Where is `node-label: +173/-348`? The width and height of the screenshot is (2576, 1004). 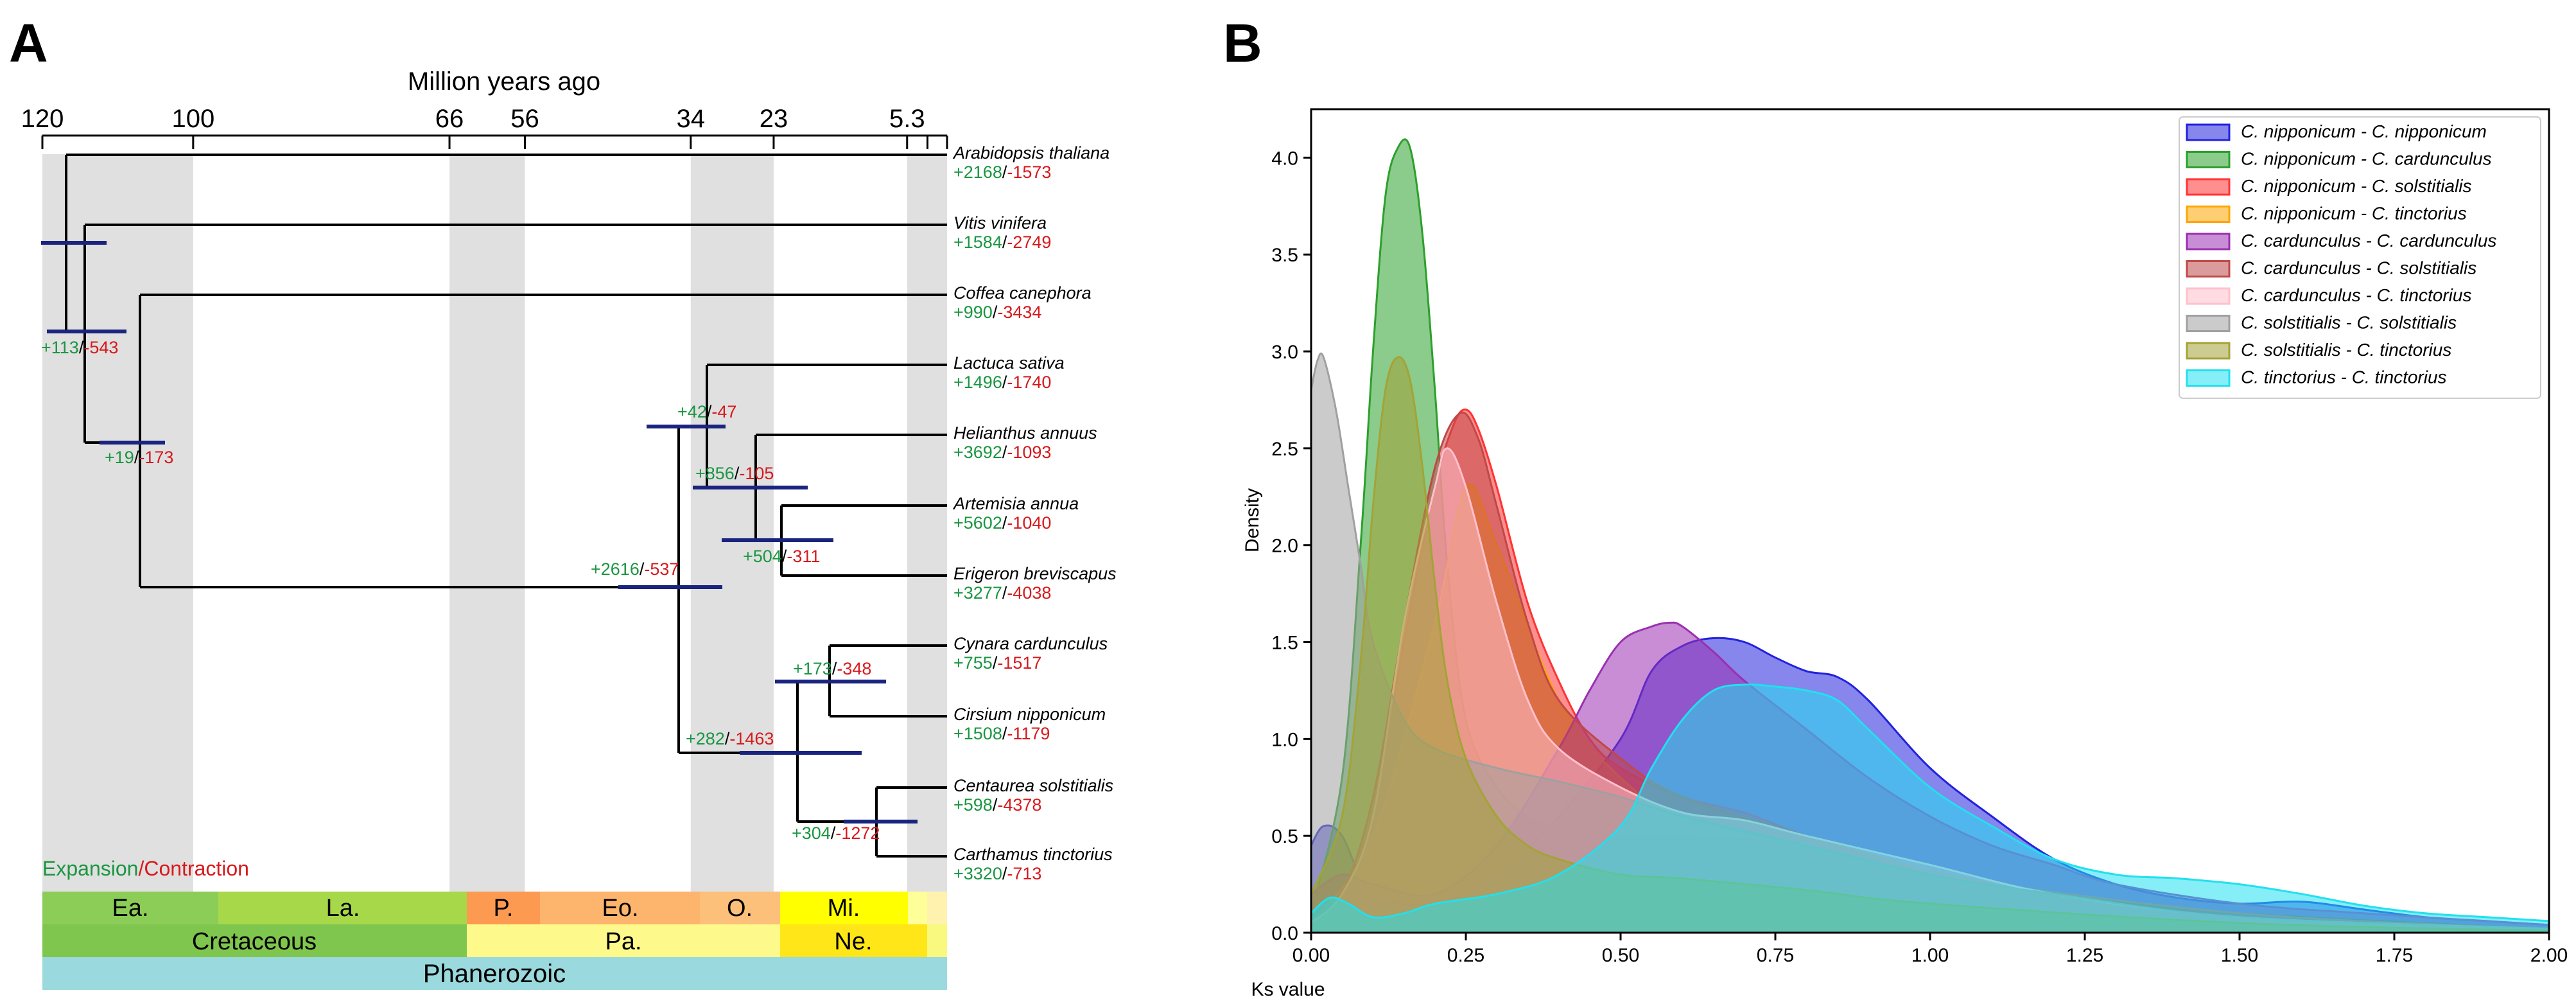 node-label: +173/-348 is located at coordinates (832, 668).